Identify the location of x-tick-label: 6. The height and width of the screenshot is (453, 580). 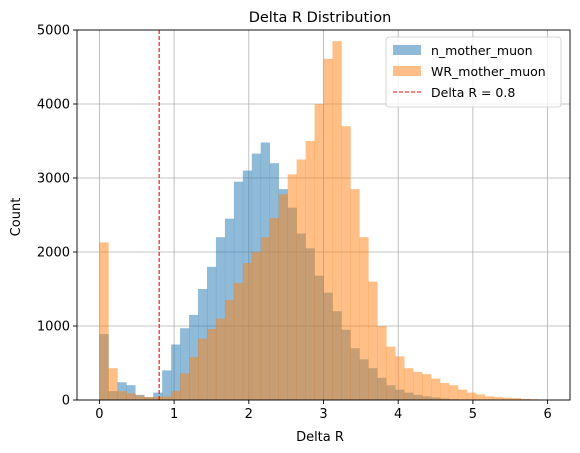
(547, 414).